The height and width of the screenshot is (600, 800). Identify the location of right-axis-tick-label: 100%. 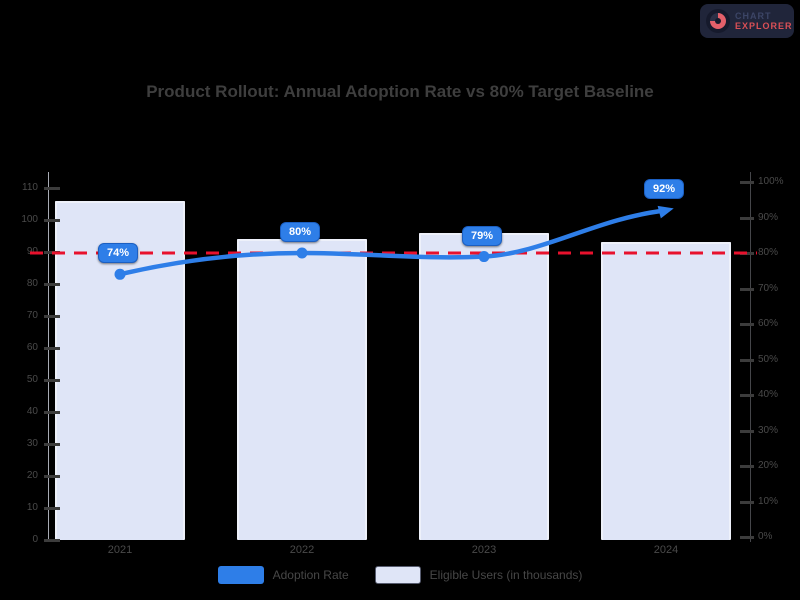
(771, 181).